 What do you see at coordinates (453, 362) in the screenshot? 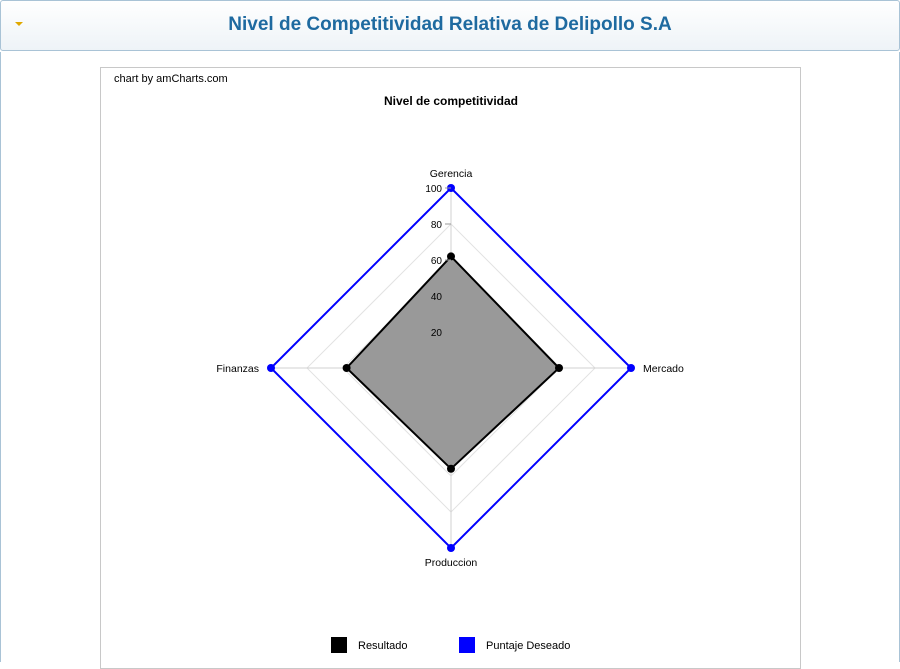
I see `series-polygon` at bounding box center [453, 362].